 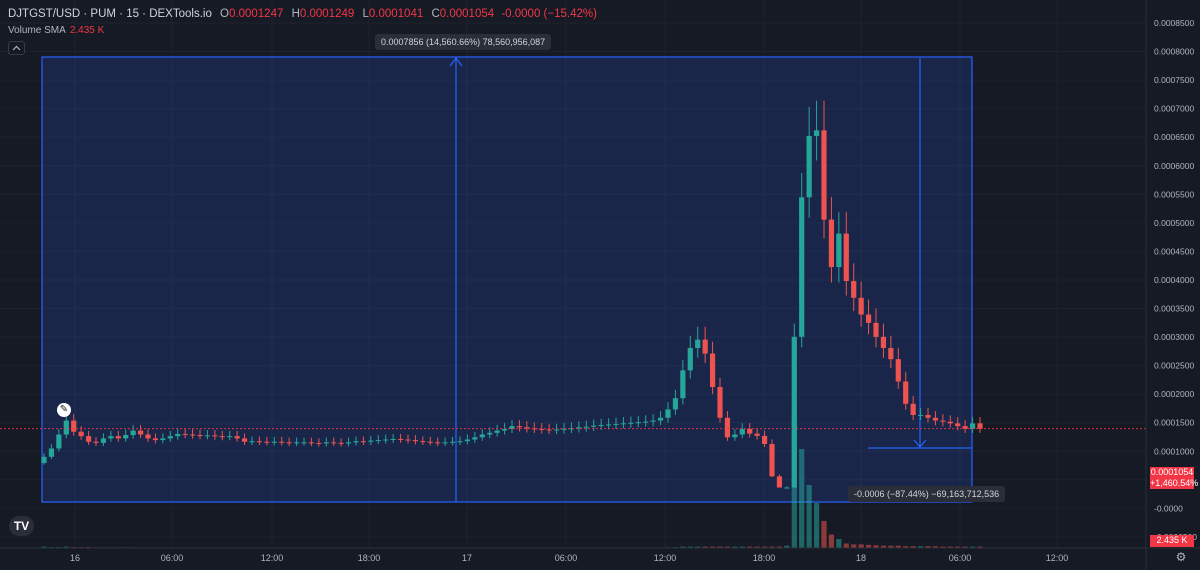 I want to click on price-axis-label: 0.0001500, so click(x=1174, y=423).